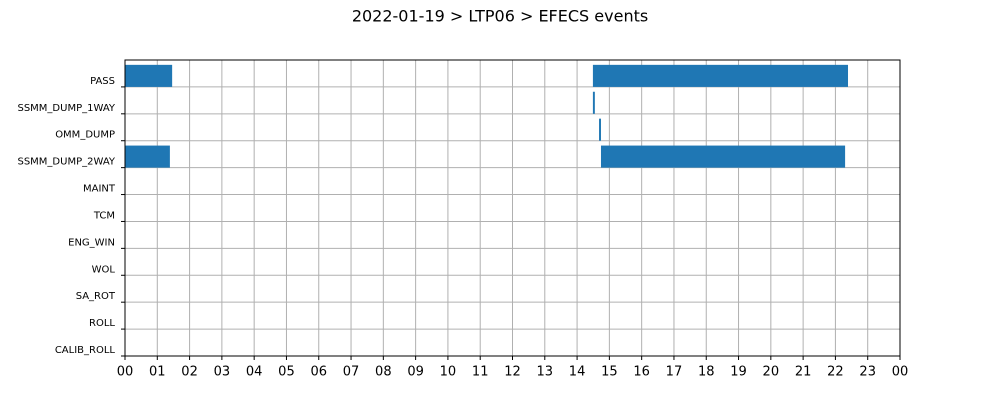 The image size is (1000, 400). Describe the element at coordinates (512, 372) in the screenshot. I see `x-tick-label: 12` at that location.